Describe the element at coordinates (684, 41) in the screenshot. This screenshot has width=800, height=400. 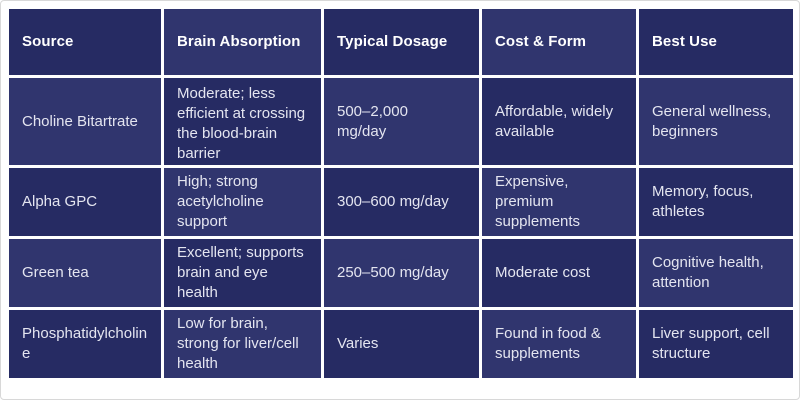
I see `header-label: Best Use` at that location.